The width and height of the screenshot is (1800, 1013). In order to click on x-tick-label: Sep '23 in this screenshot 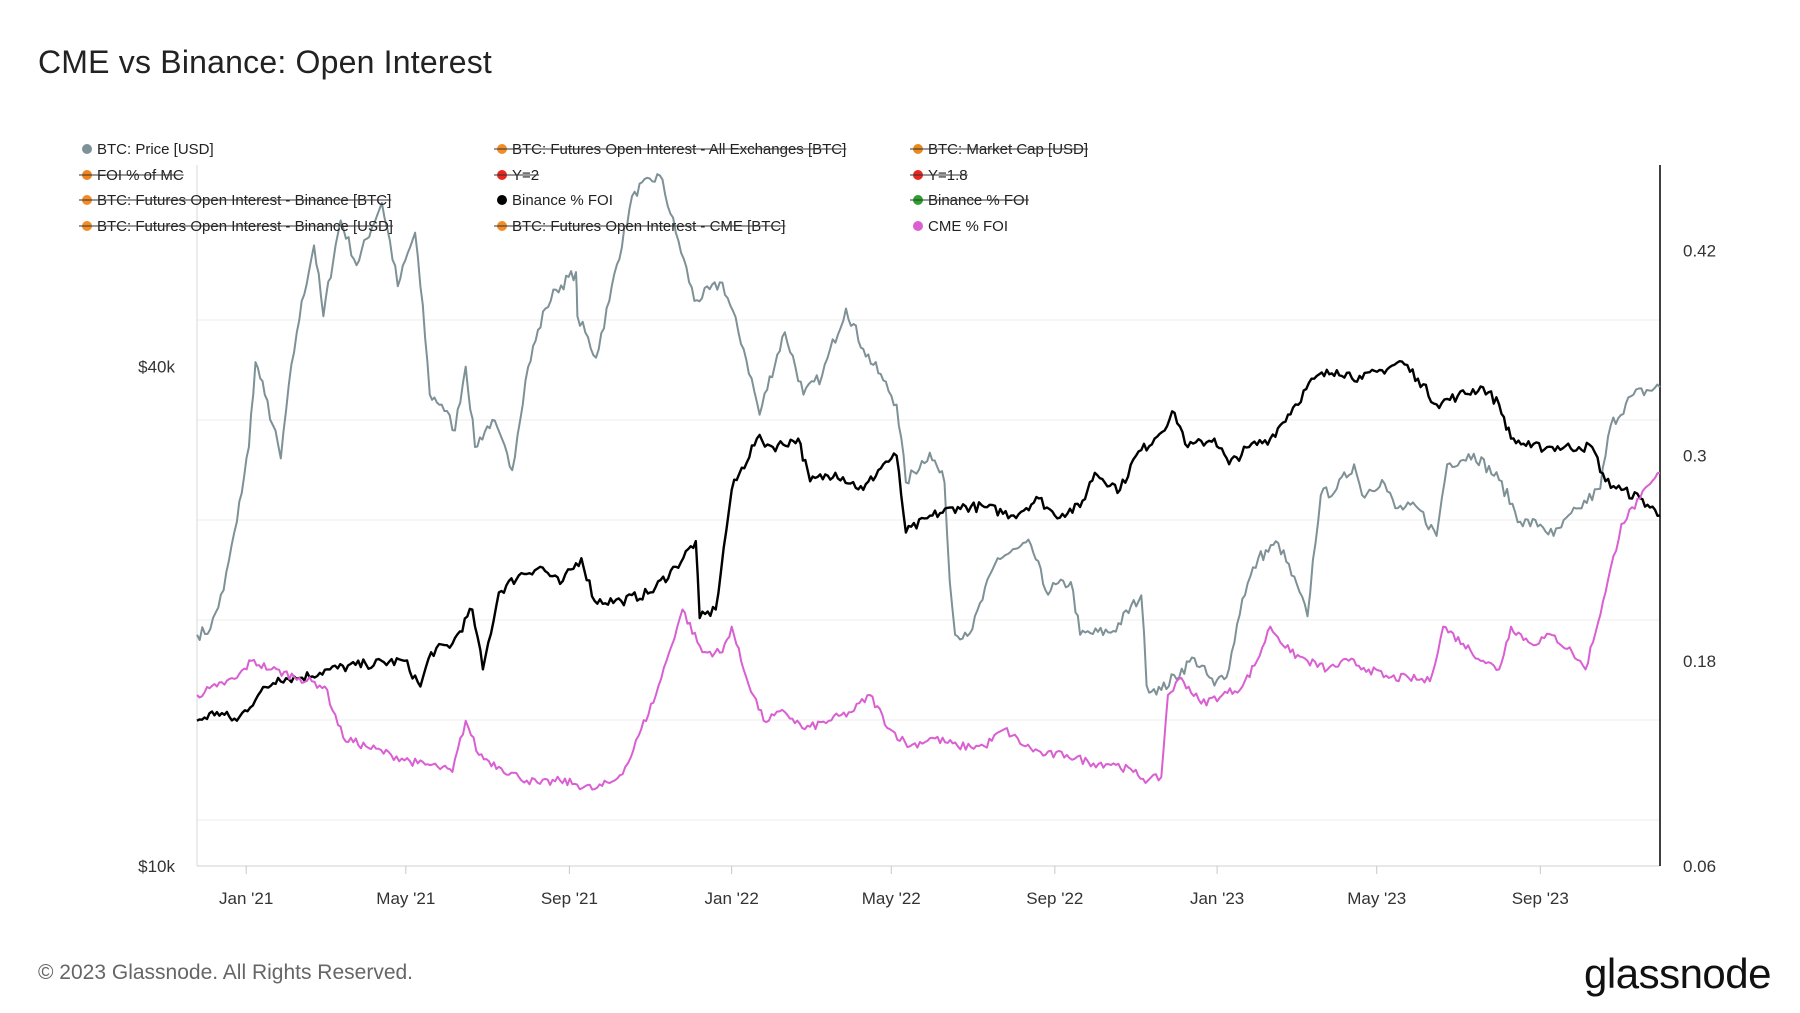, I will do `click(1540, 898)`.